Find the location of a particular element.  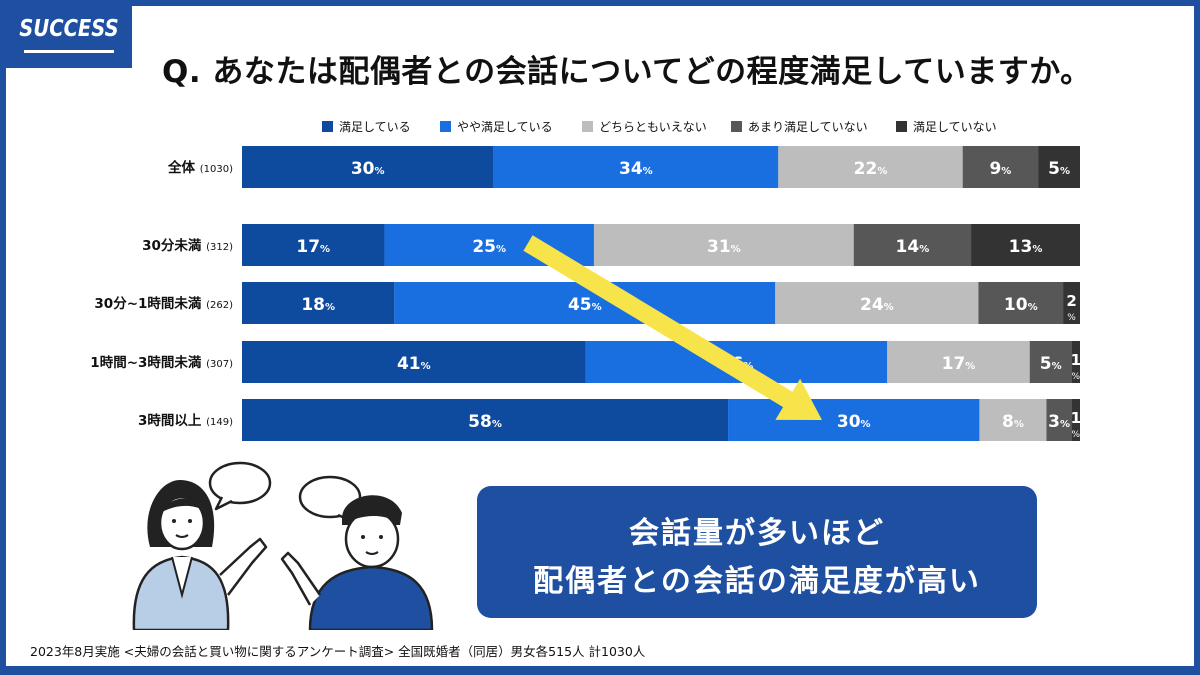

category-label: 3時間以上 (149) is located at coordinates (185, 420).